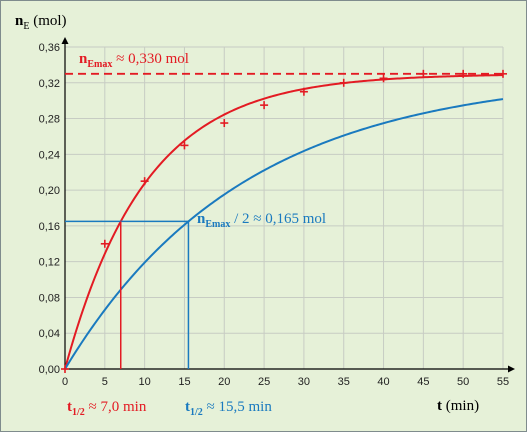  Describe the element at coordinates (49, 370) in the screenshot. I see `y-tick-label: 0,00` at that location.